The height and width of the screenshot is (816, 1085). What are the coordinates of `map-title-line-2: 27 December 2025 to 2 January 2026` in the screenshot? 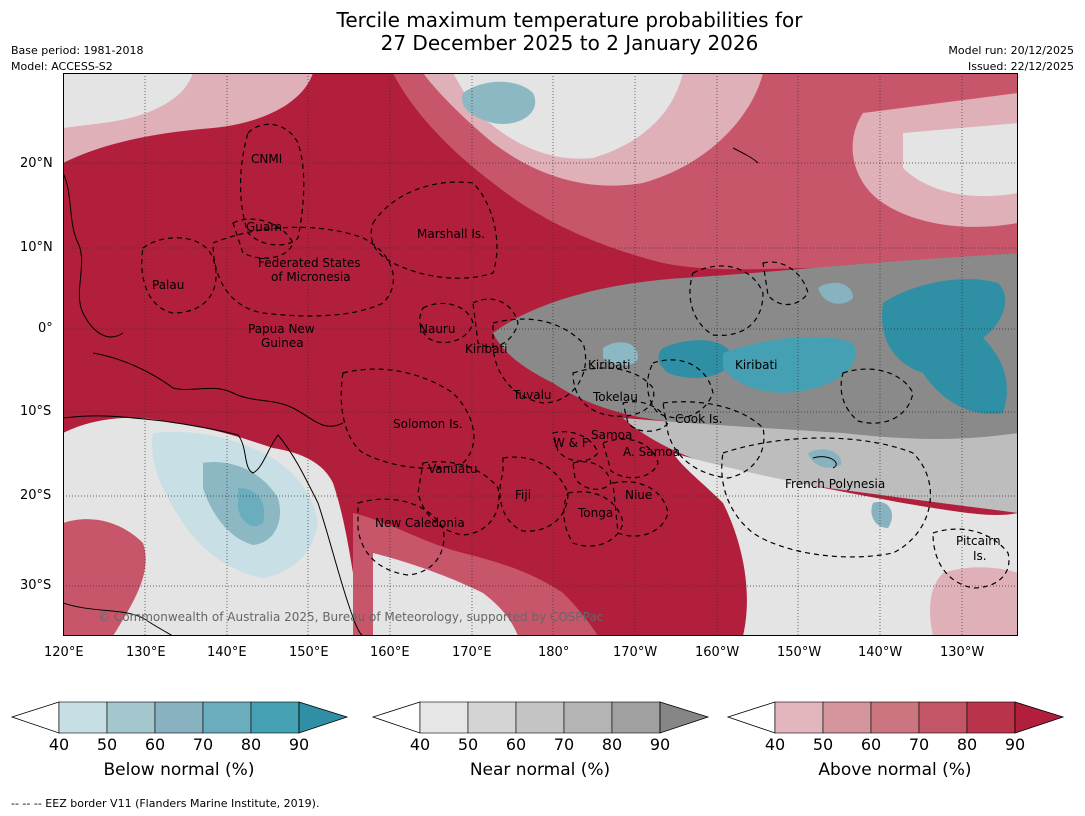 It's located at (569, 43).